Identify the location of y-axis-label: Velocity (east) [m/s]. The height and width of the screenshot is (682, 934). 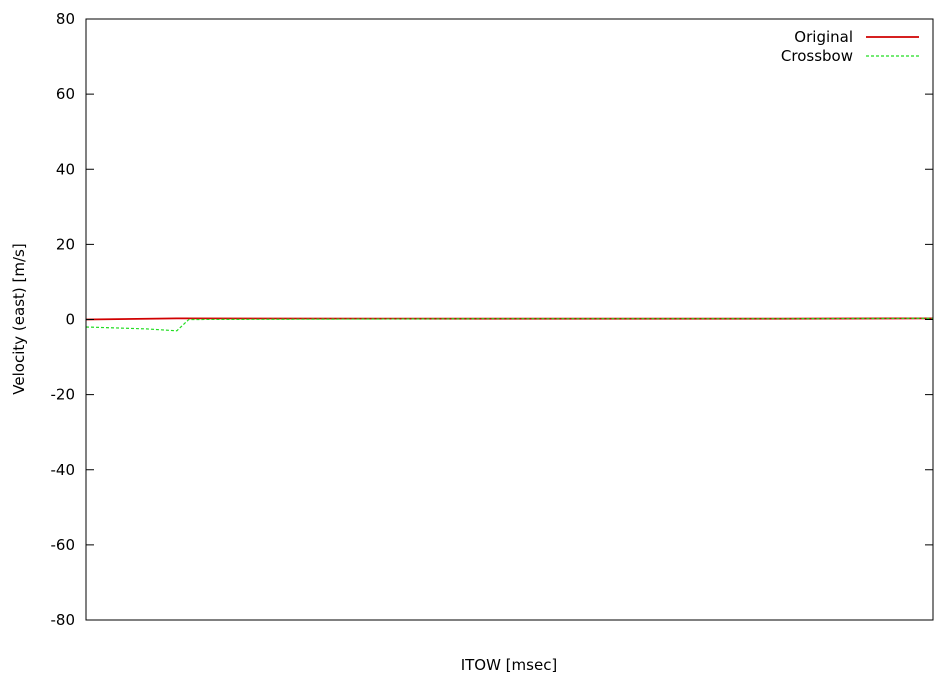
(19, 318).